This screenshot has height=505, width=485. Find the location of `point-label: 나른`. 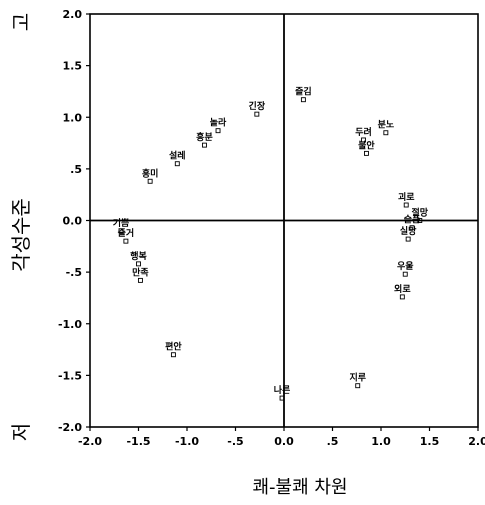

point-label: 나른 is located at coordinates (282, 390).